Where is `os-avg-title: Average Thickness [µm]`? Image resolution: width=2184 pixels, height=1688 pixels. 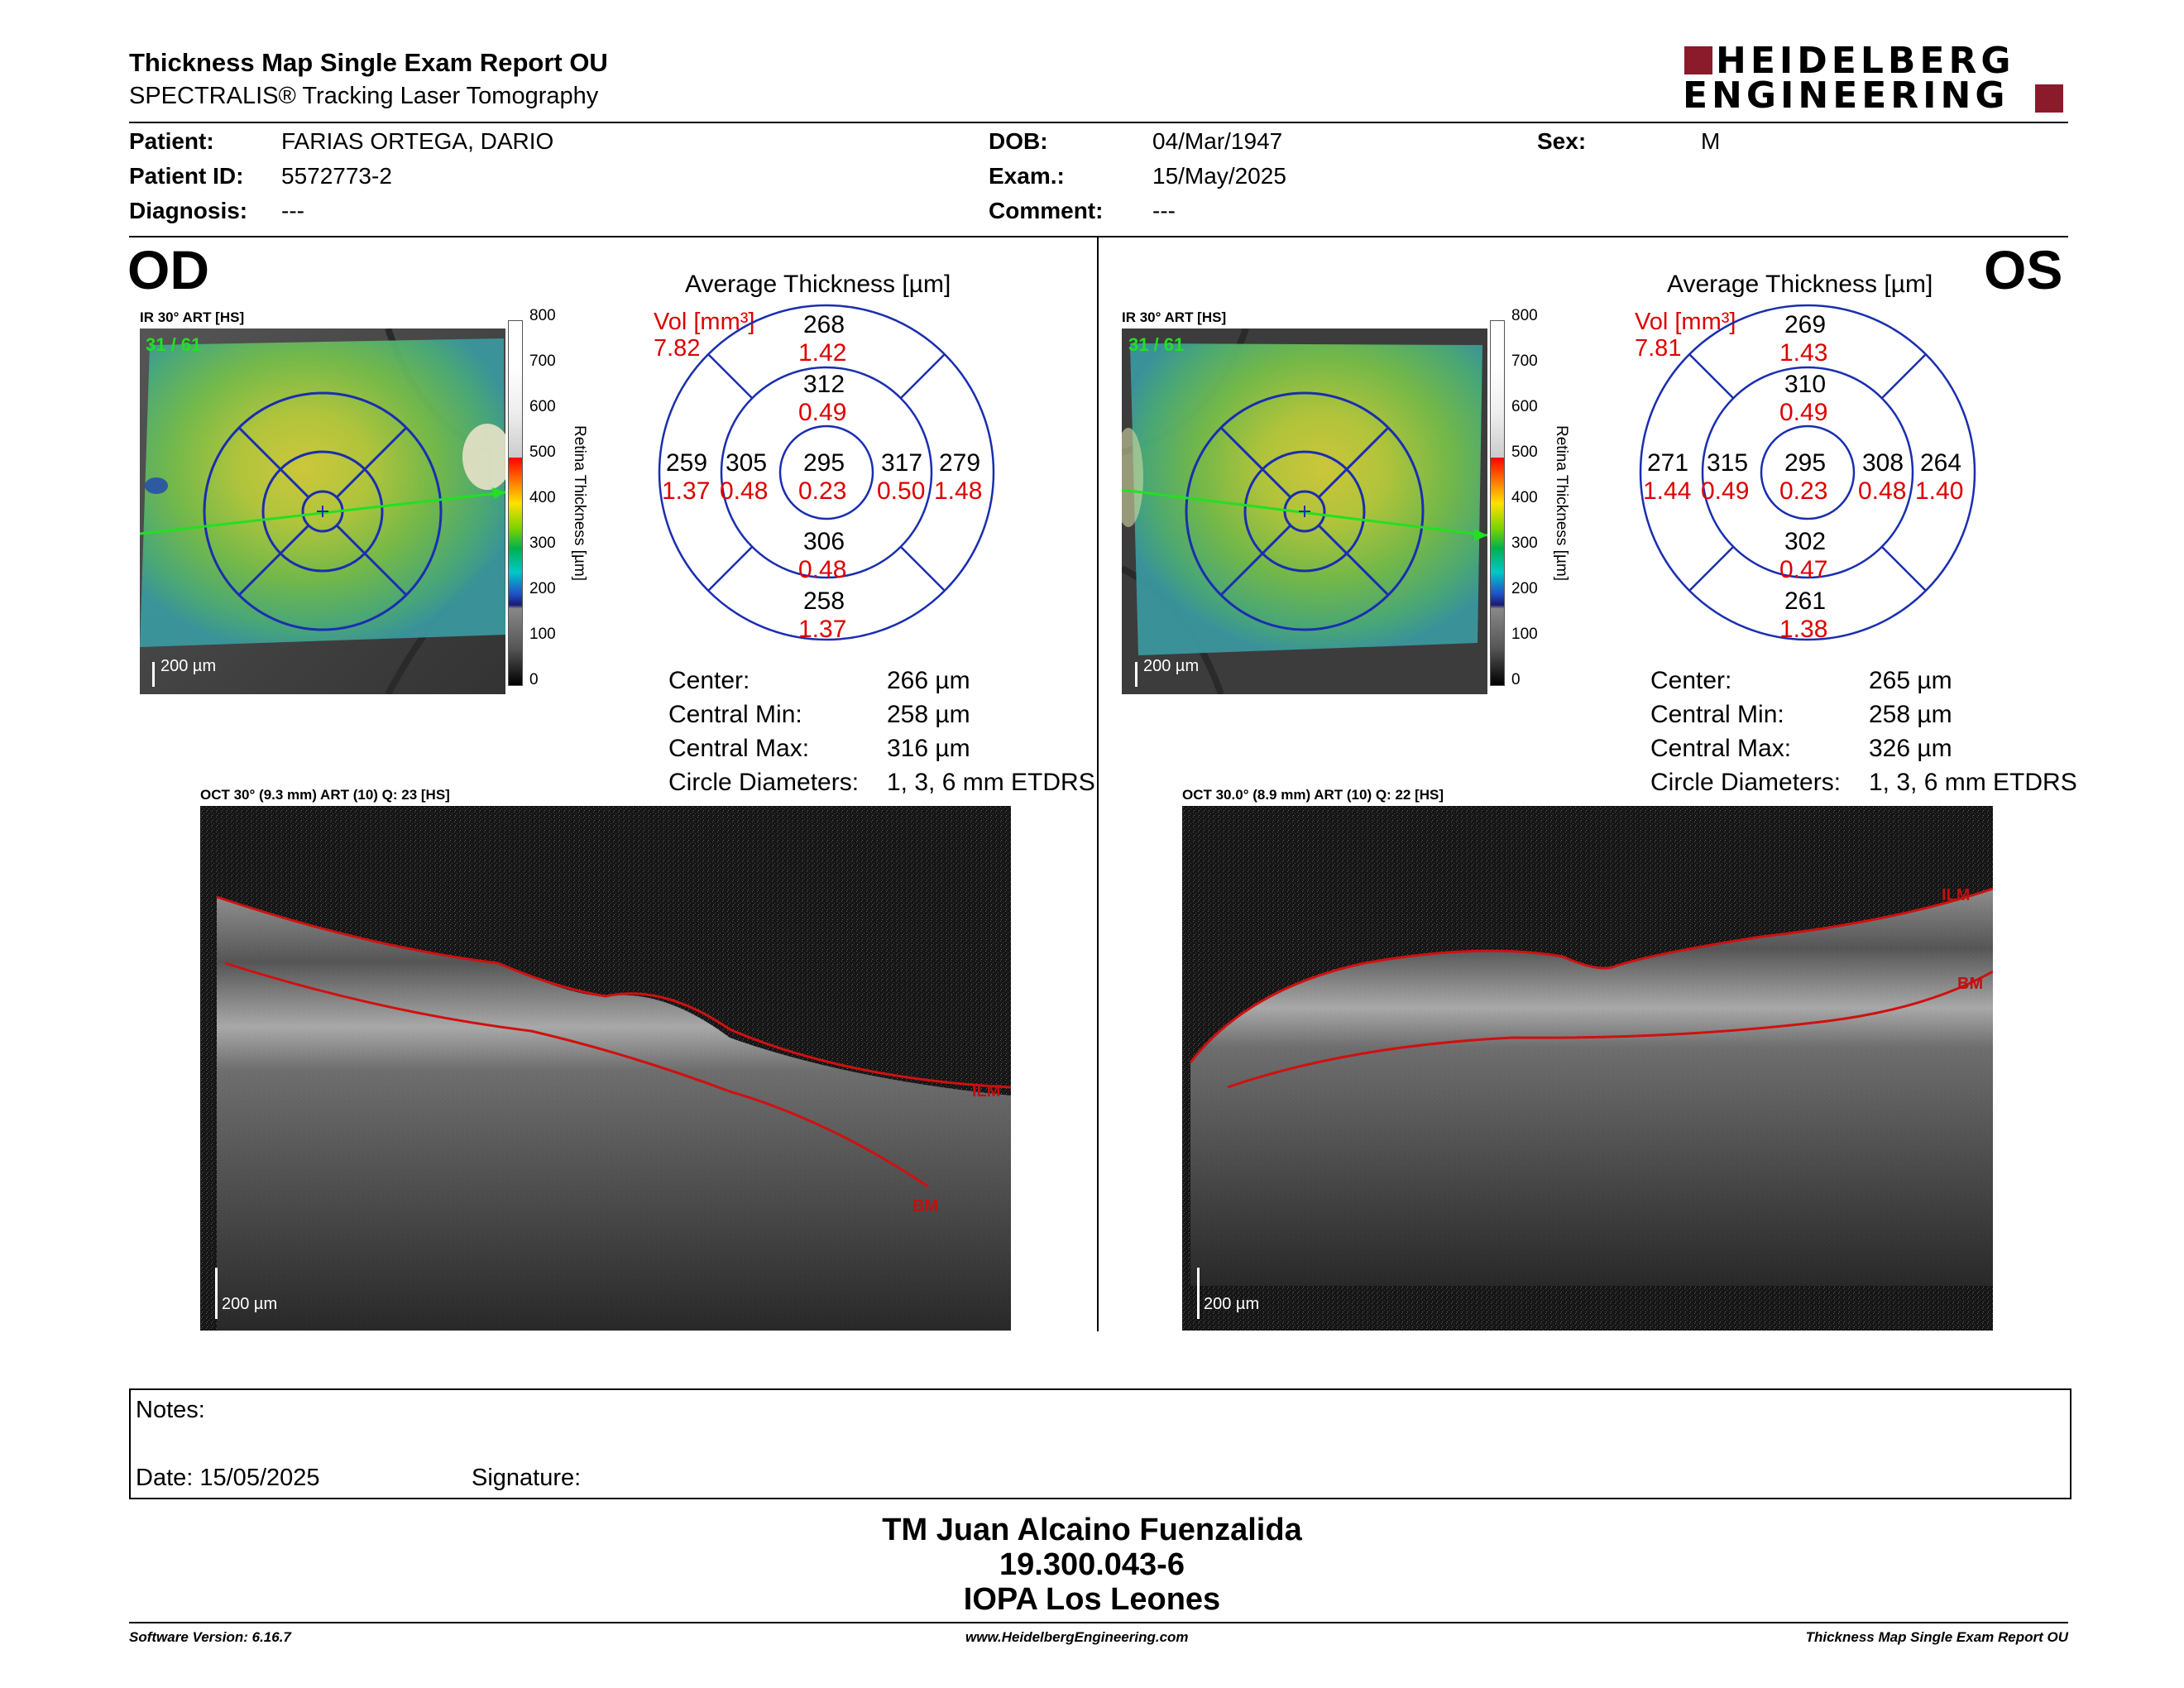
os-avg-title: Average Thickness [µm] is located at coordinates (1800, 284).